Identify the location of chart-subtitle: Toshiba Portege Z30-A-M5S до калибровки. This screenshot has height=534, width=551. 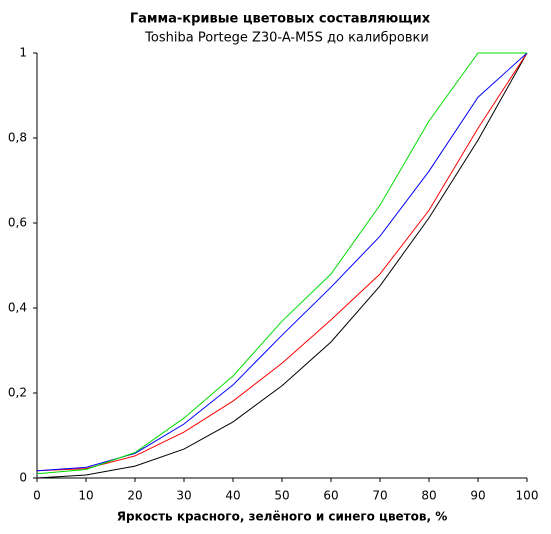
(286, 38).